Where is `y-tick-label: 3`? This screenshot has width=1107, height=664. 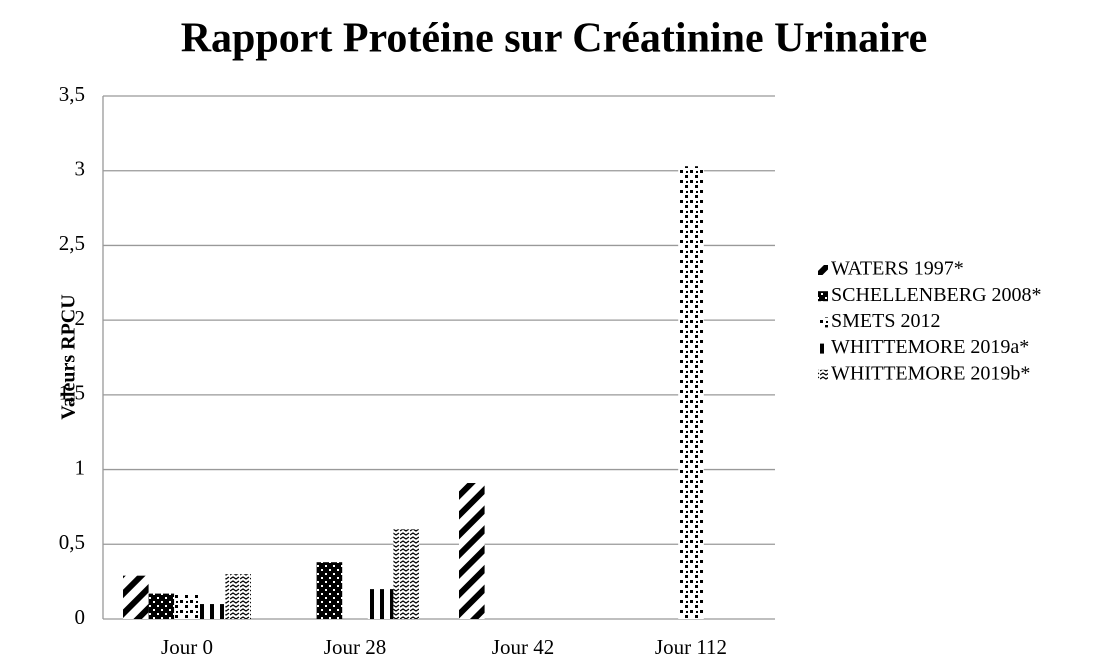 y-tick-label: 3 is located at coordinates (80, 169).